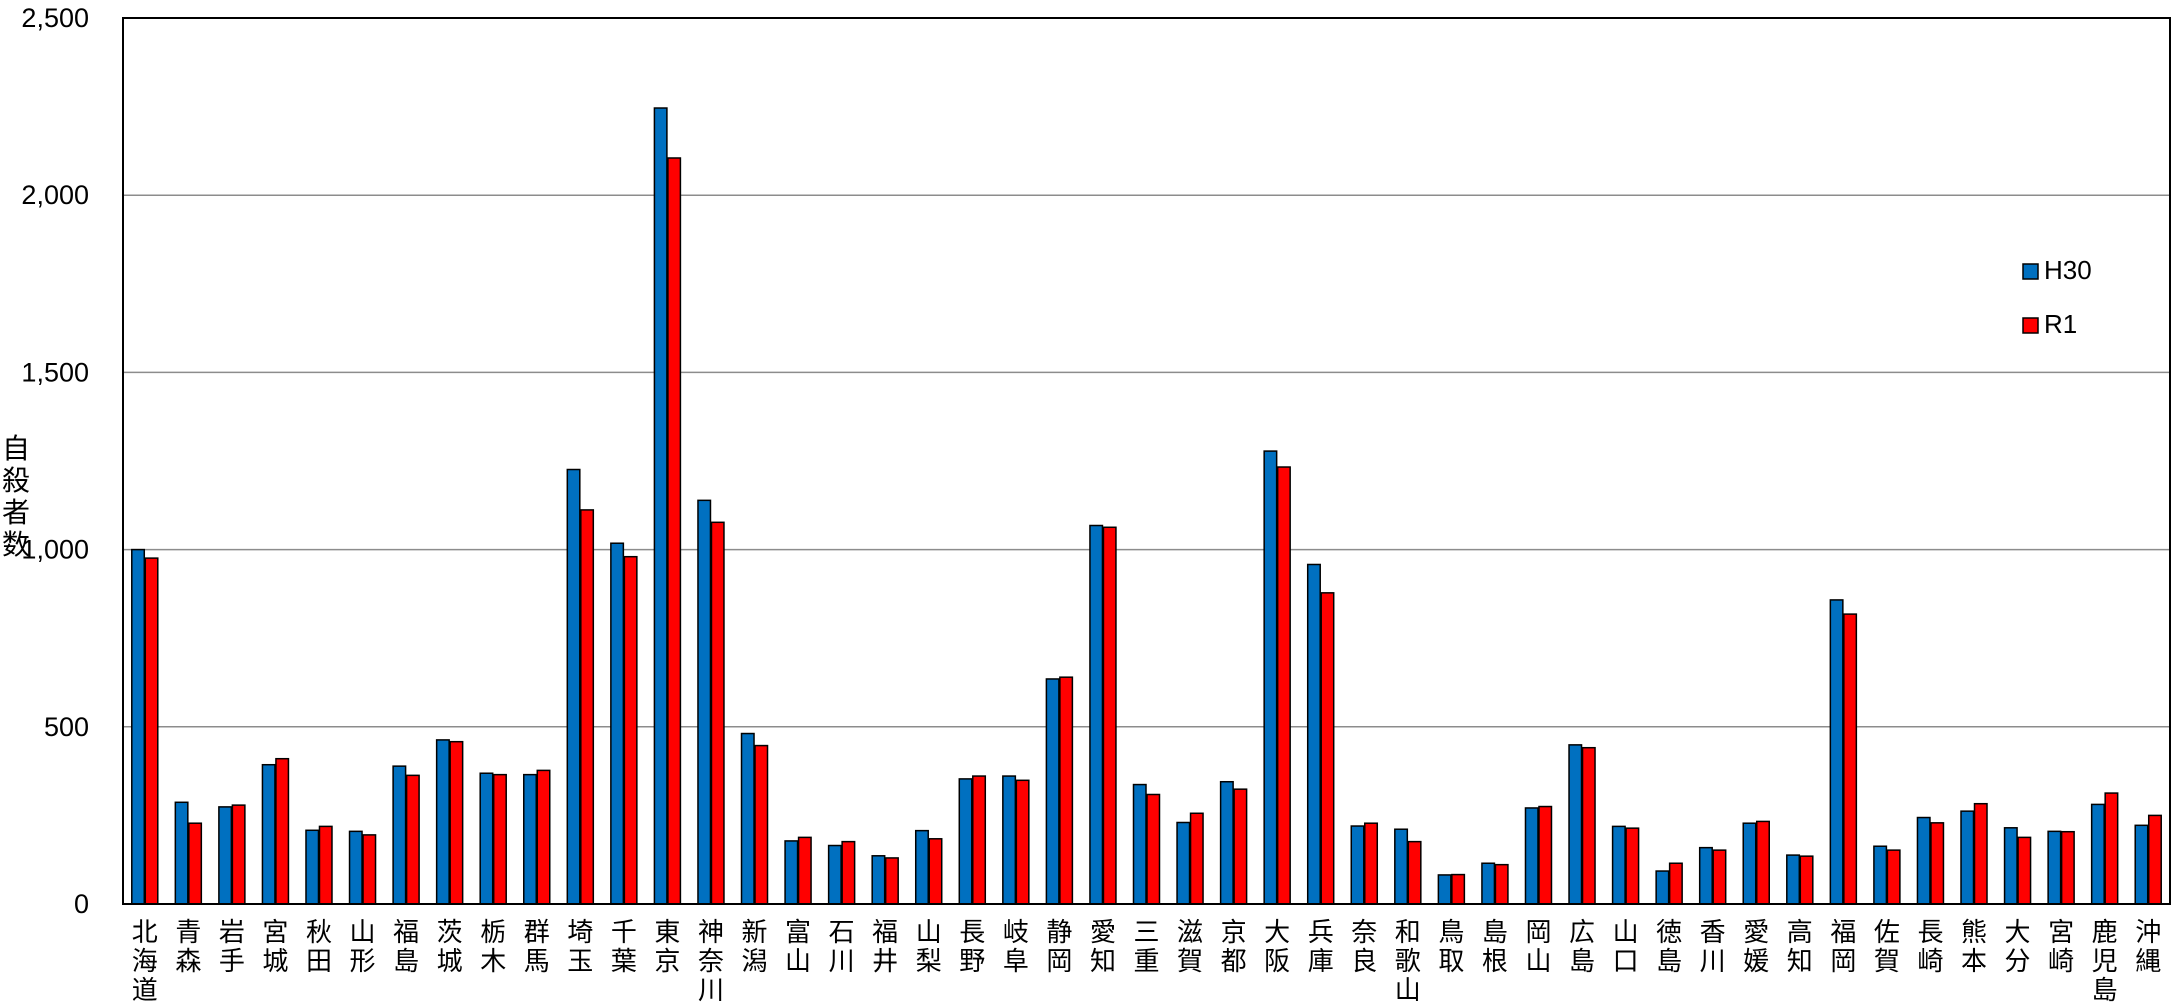 This screenshot has width=2176, height=1007. What do you see at coordinates (1146, 947) in the screenshot?
I see `x-tick-label: 三重` at bounding box center [1146, 947].